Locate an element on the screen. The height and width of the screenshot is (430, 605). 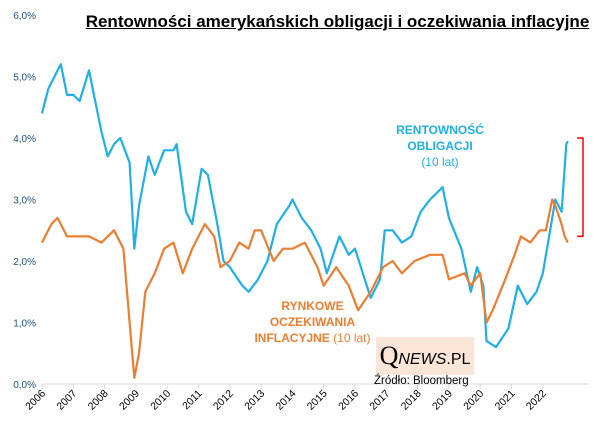
y-tick-label: 1,0% is located at coordinates (24, 324).